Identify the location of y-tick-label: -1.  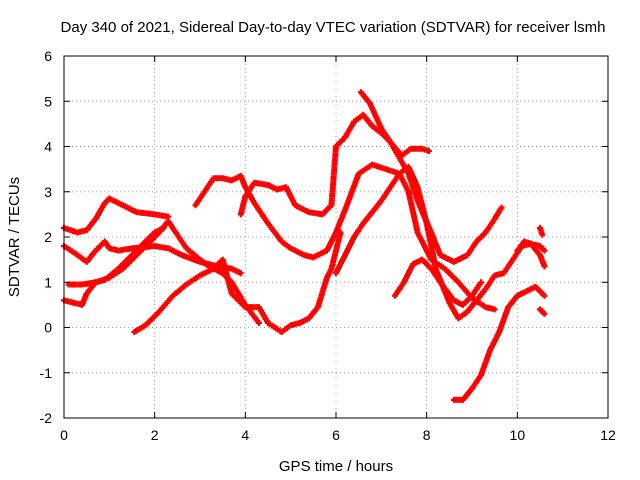
(46, 373).